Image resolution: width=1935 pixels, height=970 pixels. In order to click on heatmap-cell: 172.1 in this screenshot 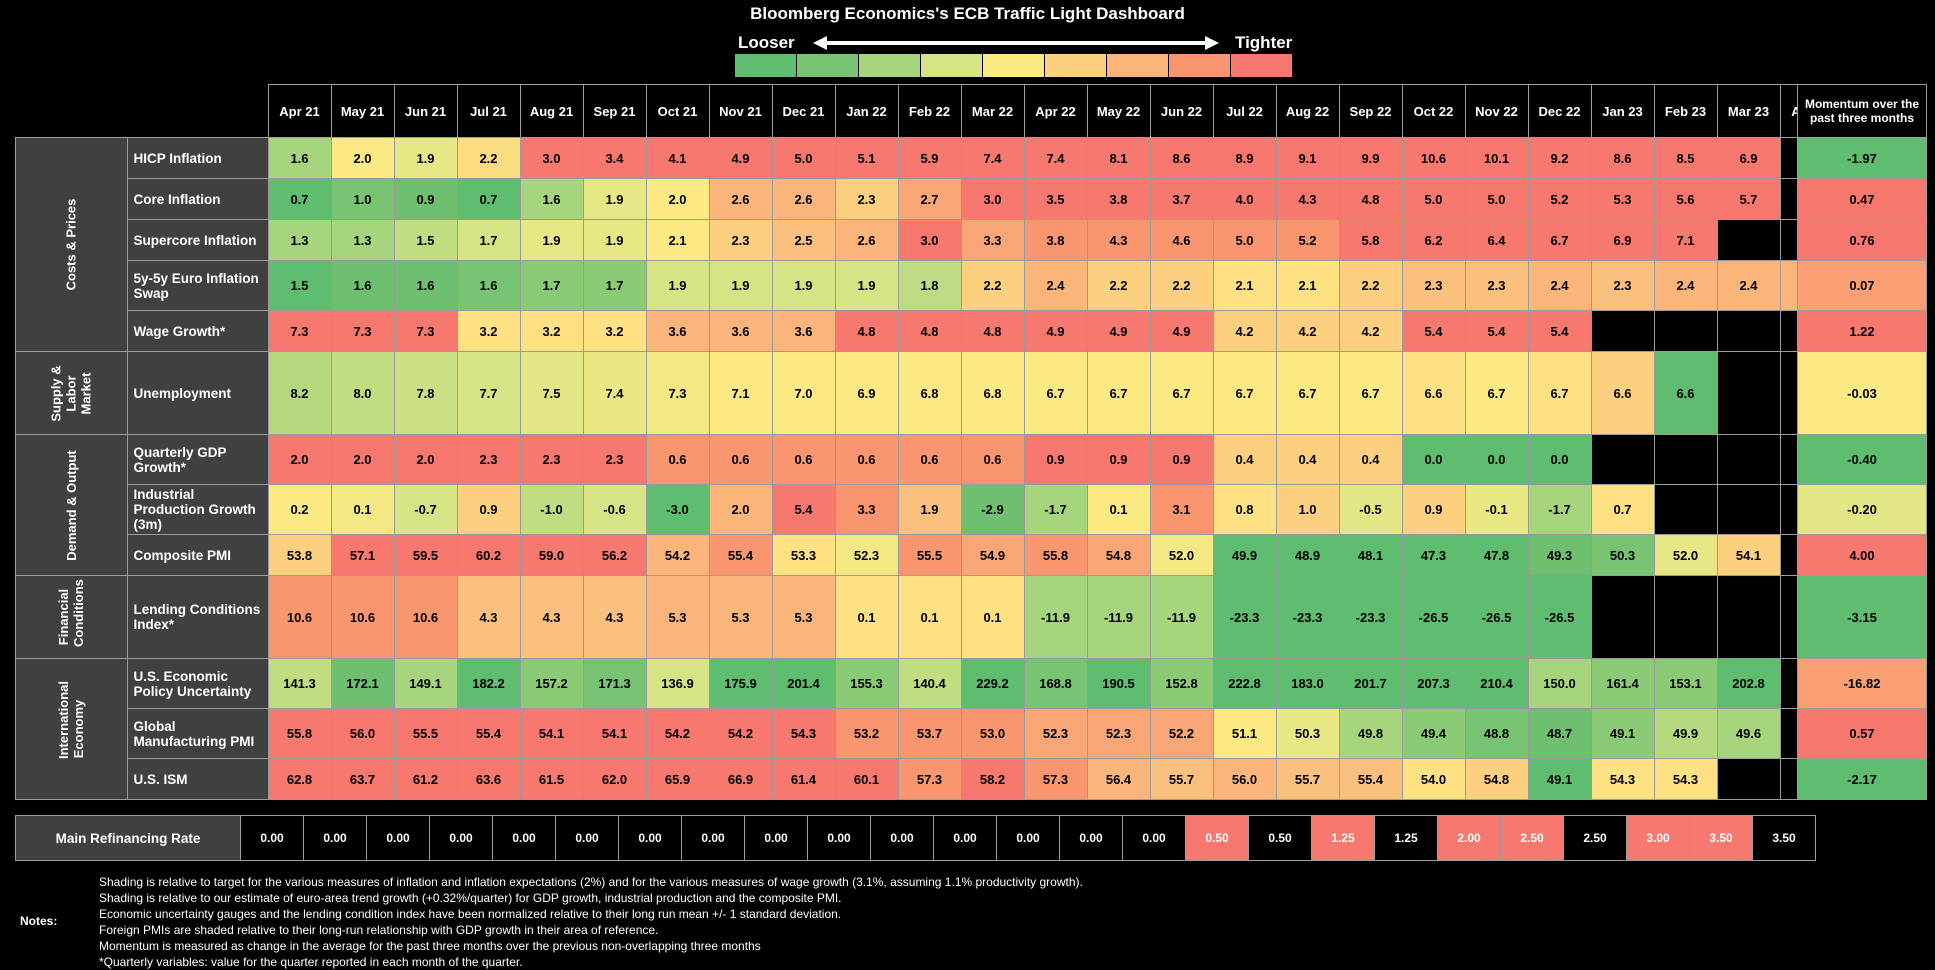, I will do `click(362, 683)`.